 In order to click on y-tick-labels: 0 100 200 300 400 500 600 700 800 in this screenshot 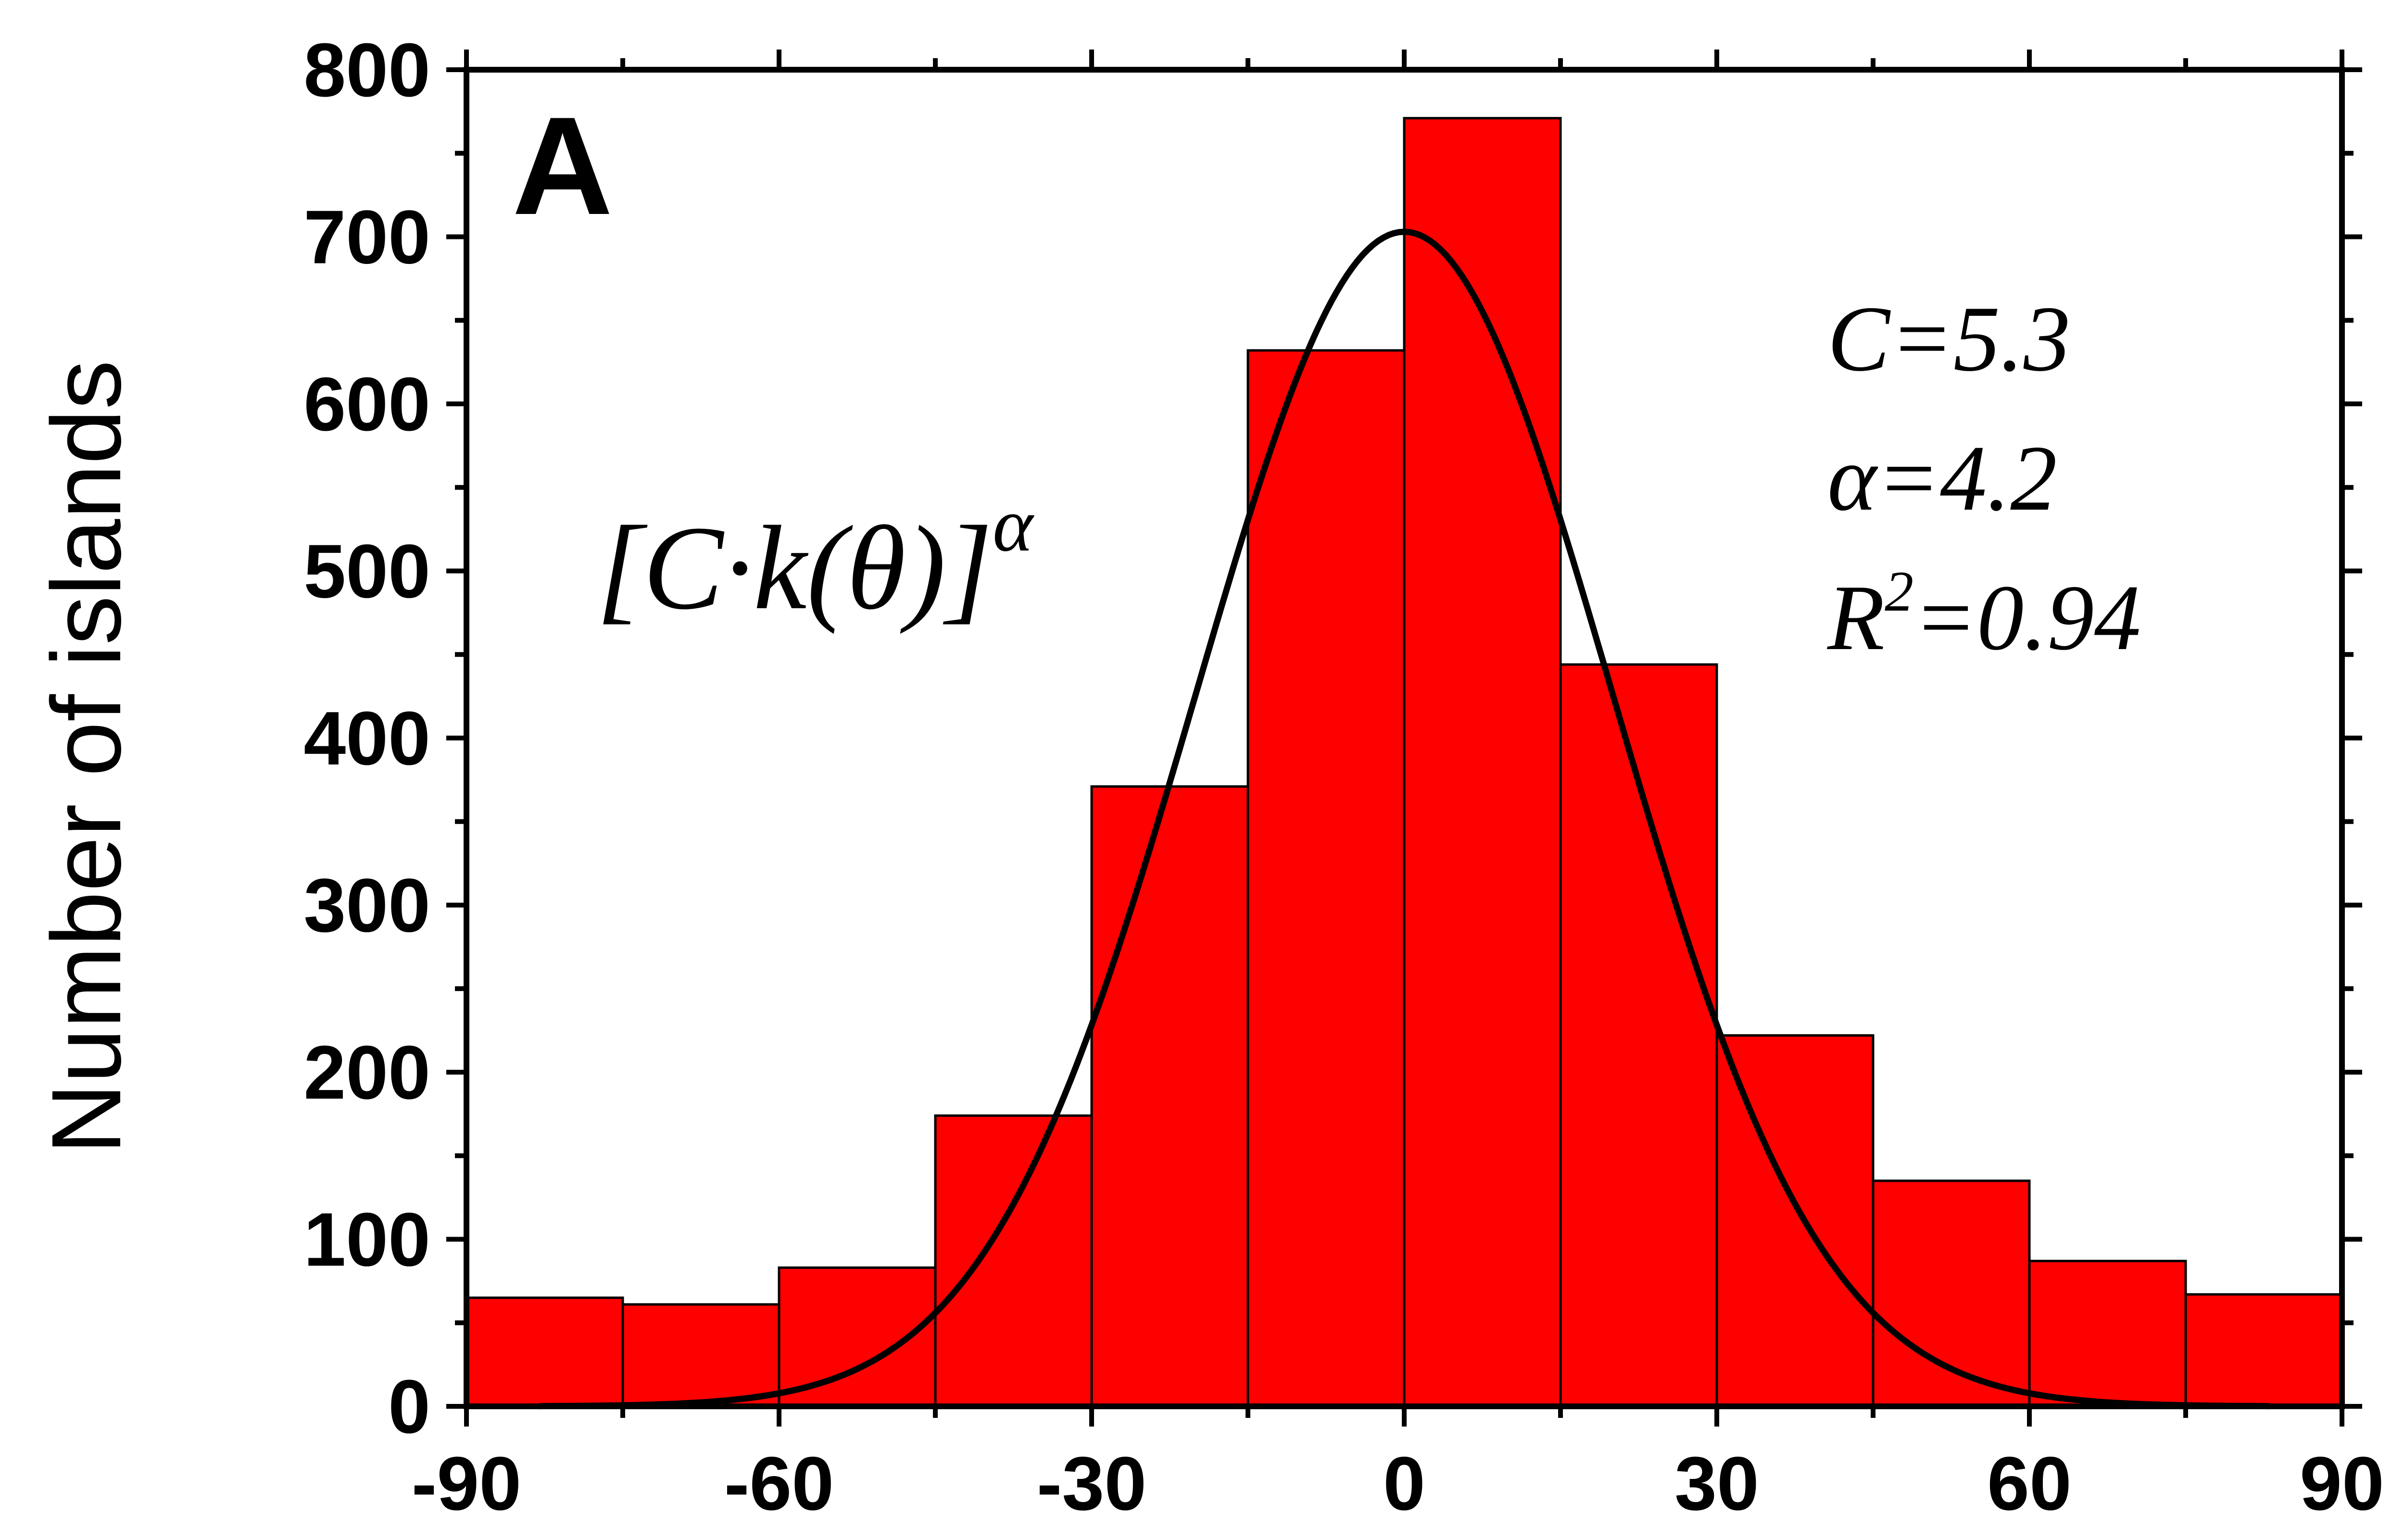, I will do `click(366, 738)`.